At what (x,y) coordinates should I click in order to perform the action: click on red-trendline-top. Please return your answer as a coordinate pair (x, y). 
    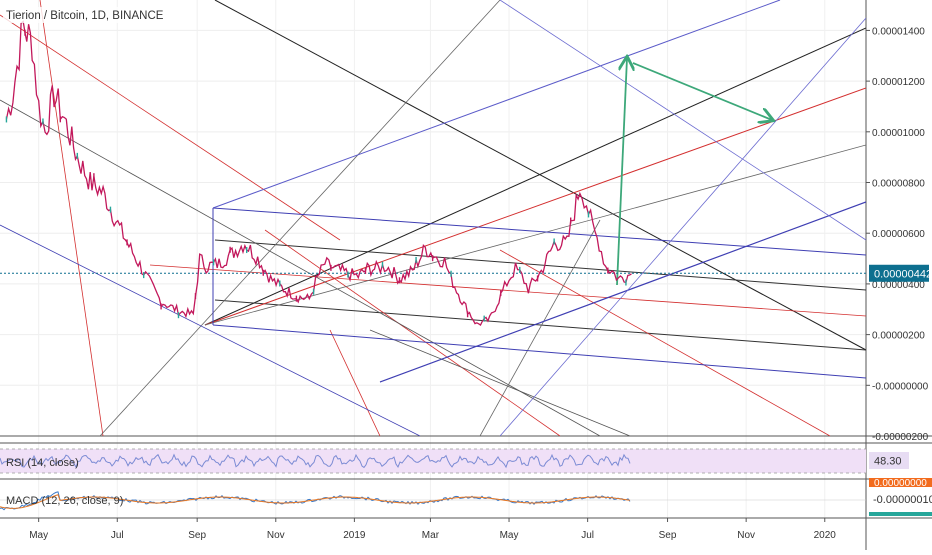
    Looking at the image, I should click on (170, 127).